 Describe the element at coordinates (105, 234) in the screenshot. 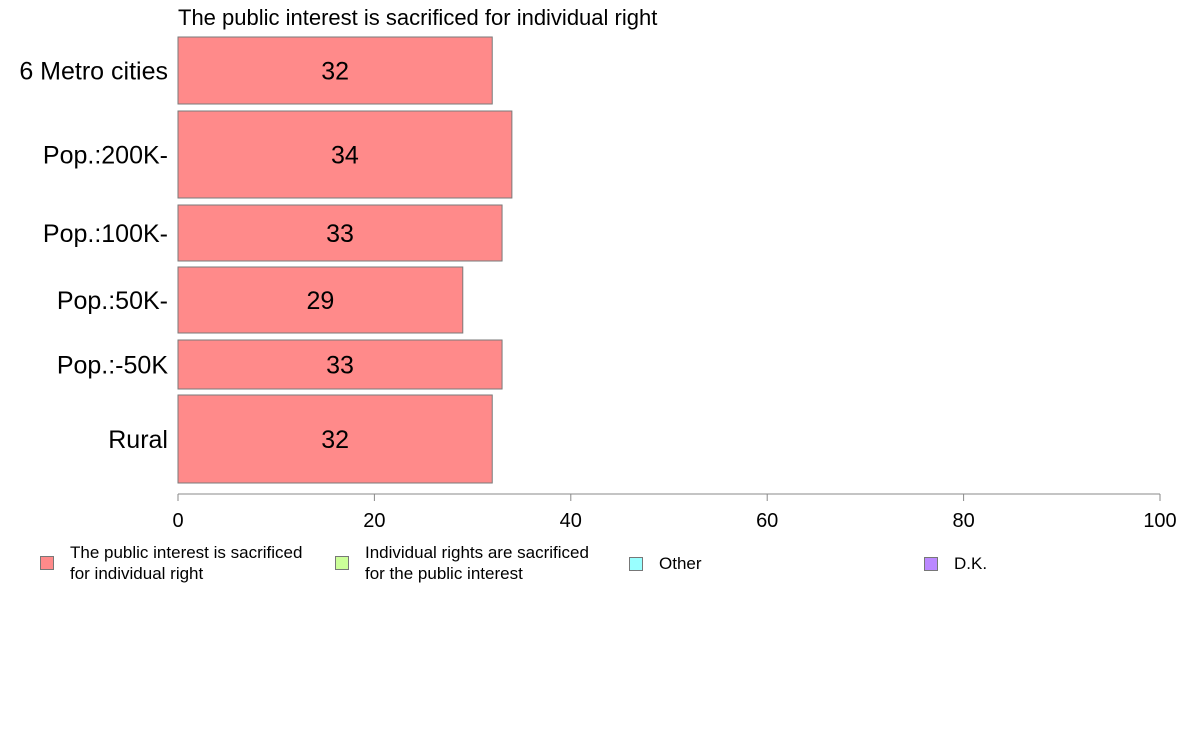

I see `category-label: Pop.:100K-` at that location.